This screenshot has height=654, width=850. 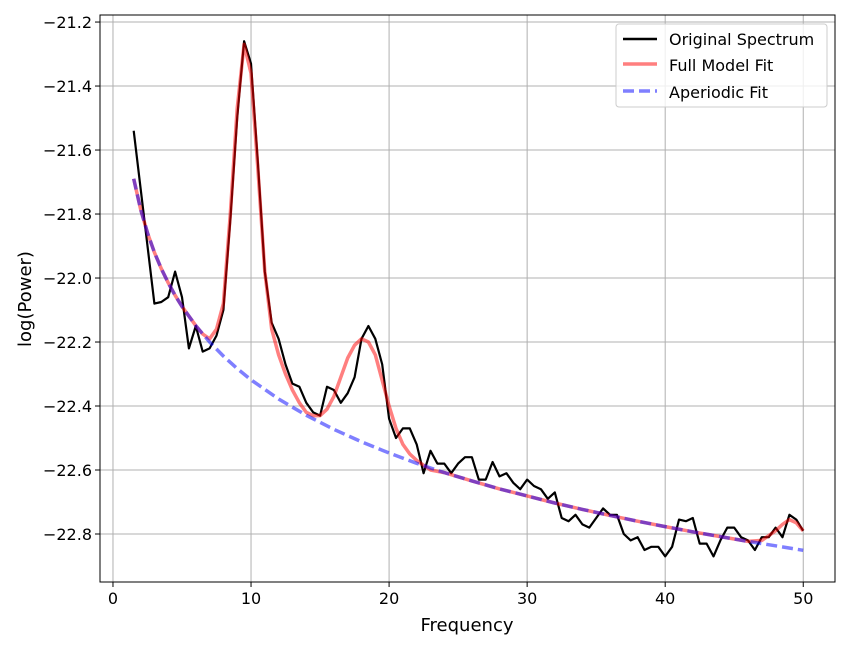 What do you see at coordinates (665, 598) in the screenshot?
I see `x-tick-label: 40` at bounding box center [665, 598].